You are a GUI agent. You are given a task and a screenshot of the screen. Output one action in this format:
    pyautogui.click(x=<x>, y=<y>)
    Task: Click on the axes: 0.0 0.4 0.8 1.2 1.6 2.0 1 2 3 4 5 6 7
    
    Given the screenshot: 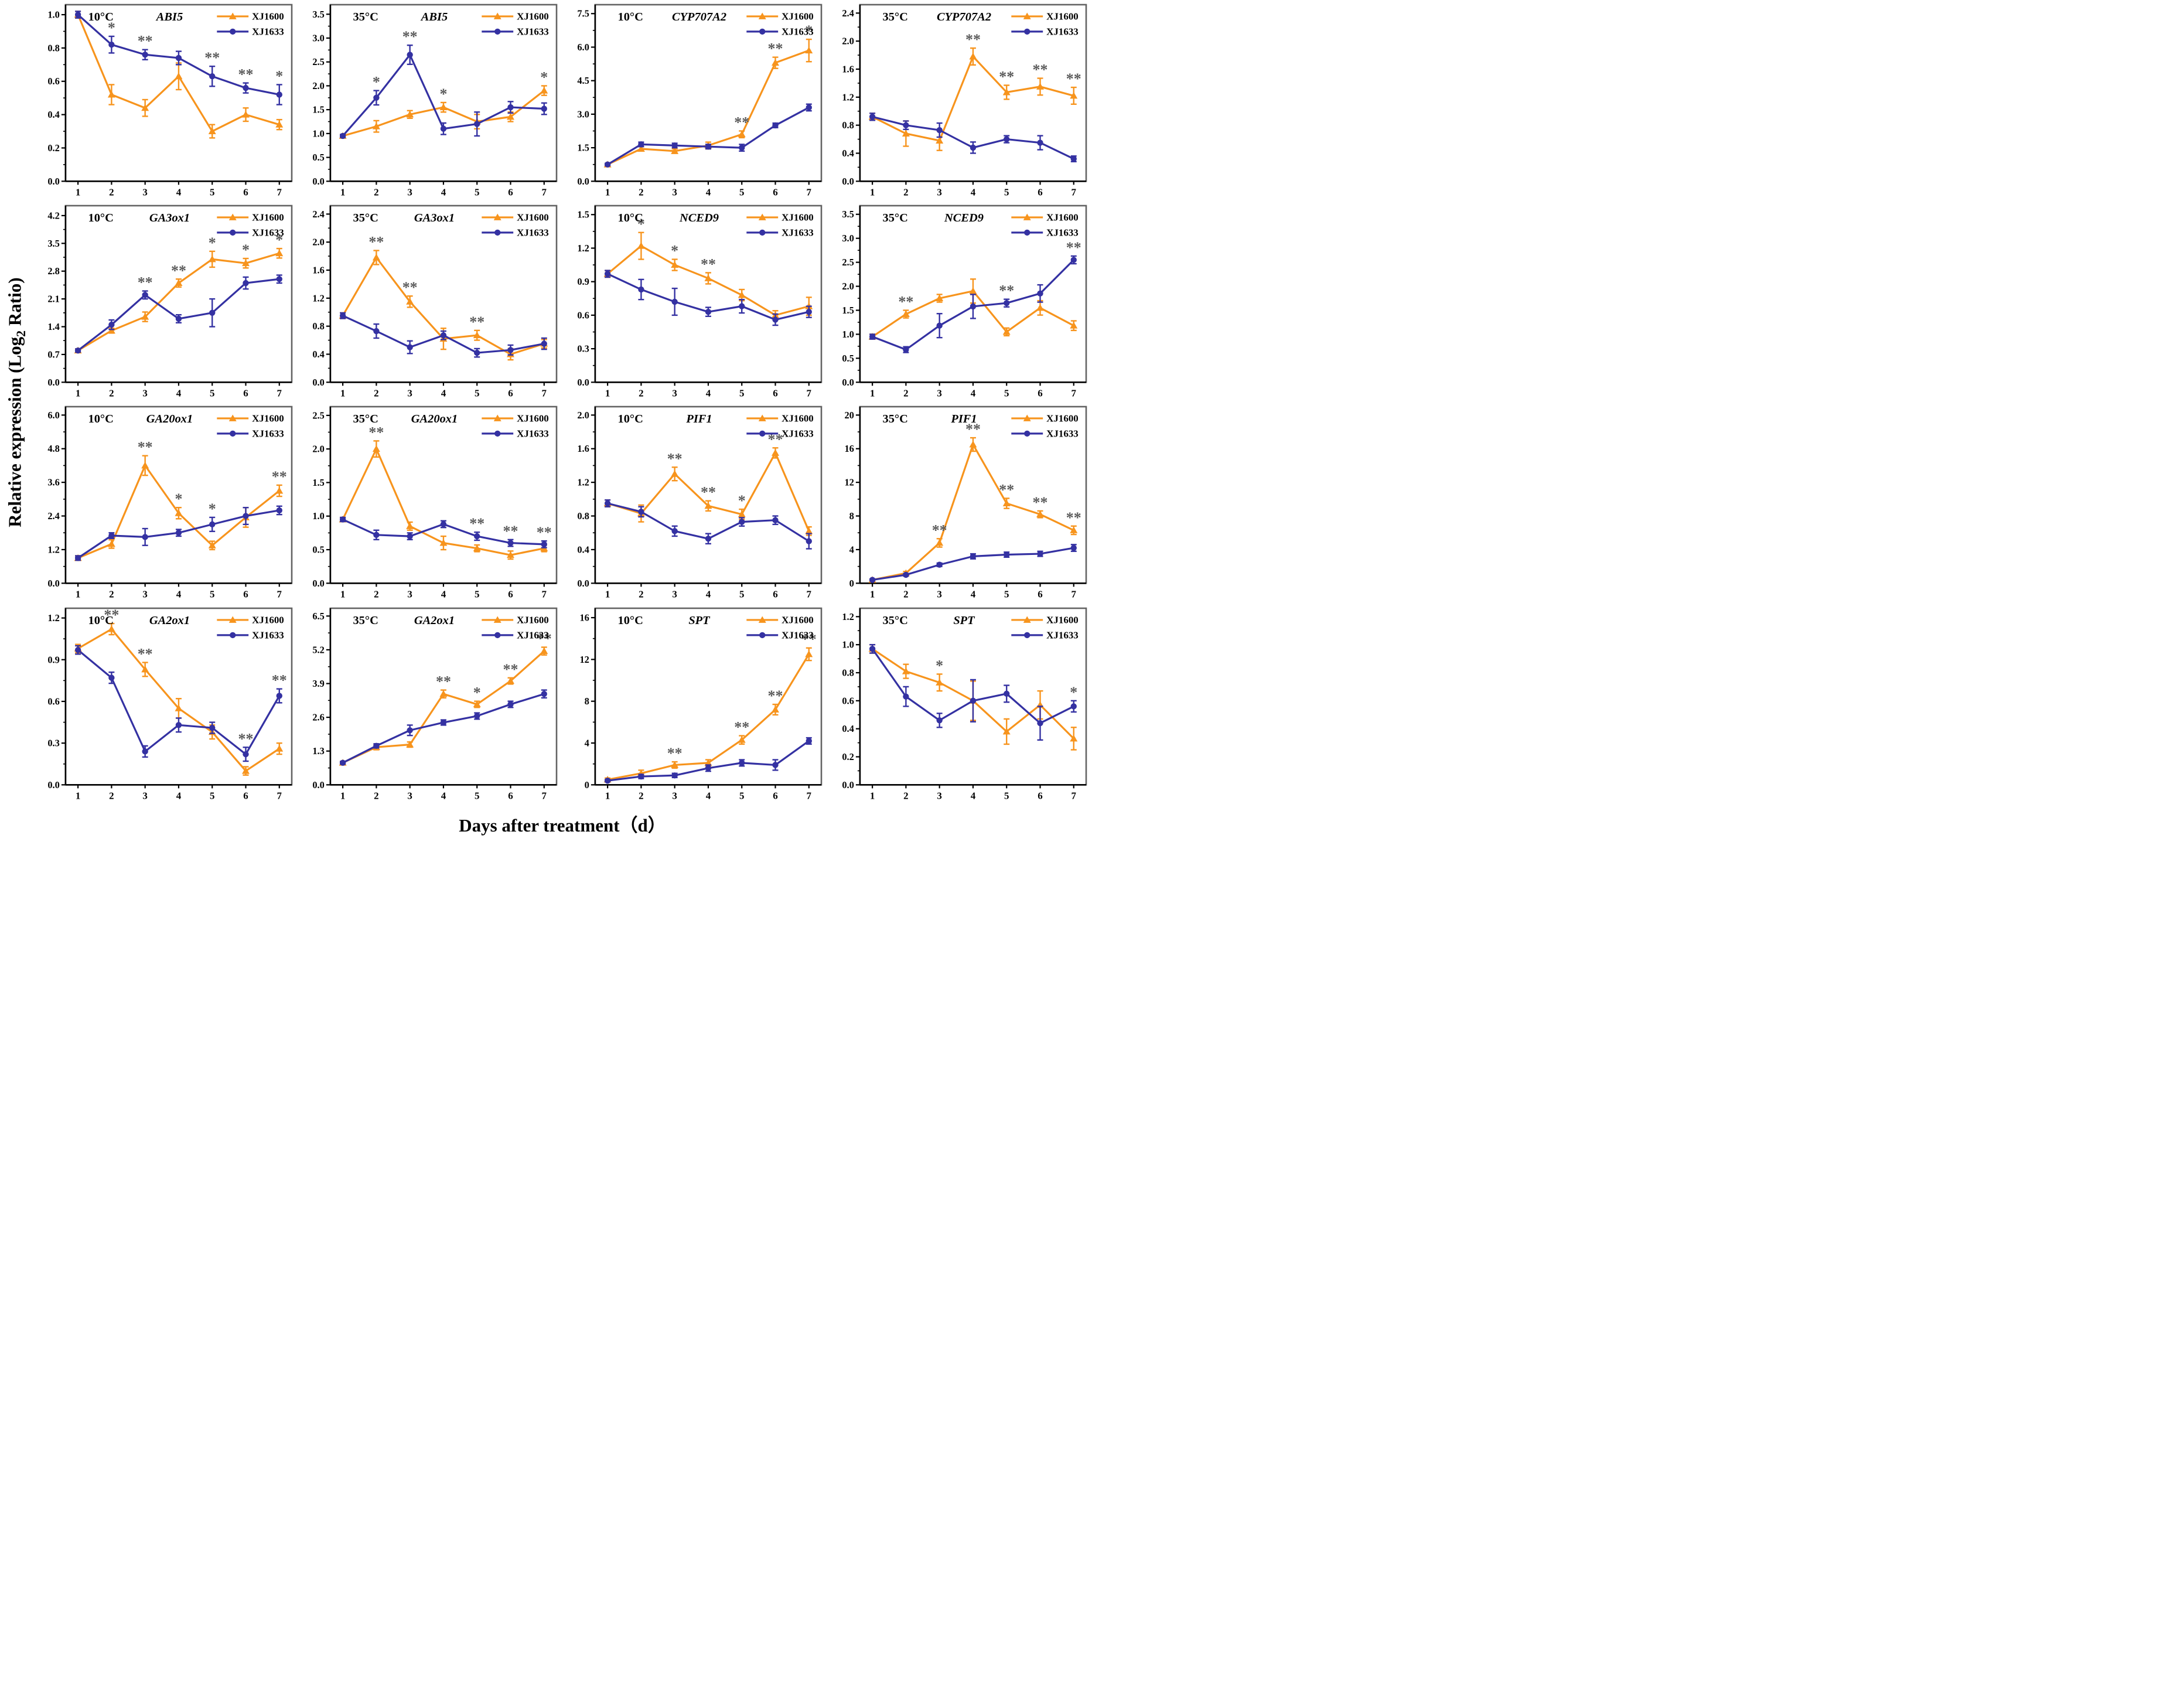 What is the action you would take?
    pyautogui.click(x=699, y=503)
    